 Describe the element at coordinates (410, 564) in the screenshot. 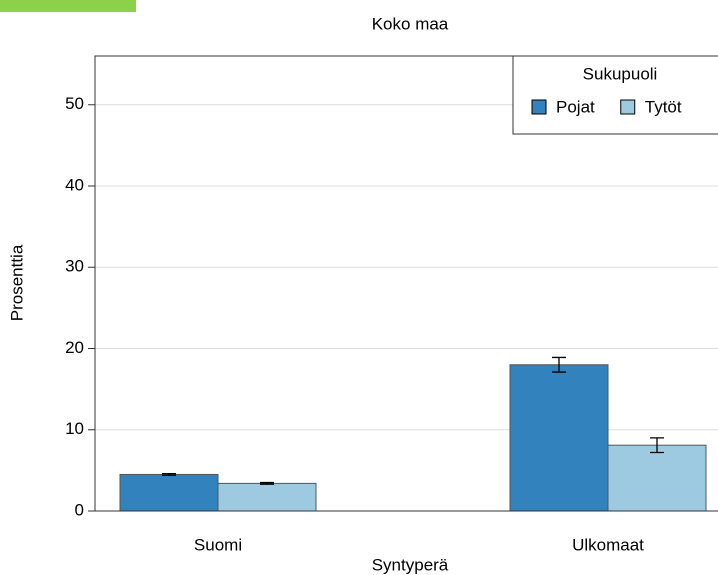

I see `x-axis-label: Syntyperä` at that location.